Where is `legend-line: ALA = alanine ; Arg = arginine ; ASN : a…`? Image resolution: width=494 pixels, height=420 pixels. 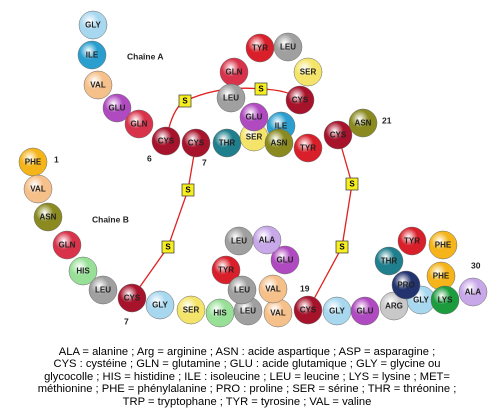 legend-line: ALA = alanine ; Arg = arginine ; ASN : a… is located at coordinates (247, 352).